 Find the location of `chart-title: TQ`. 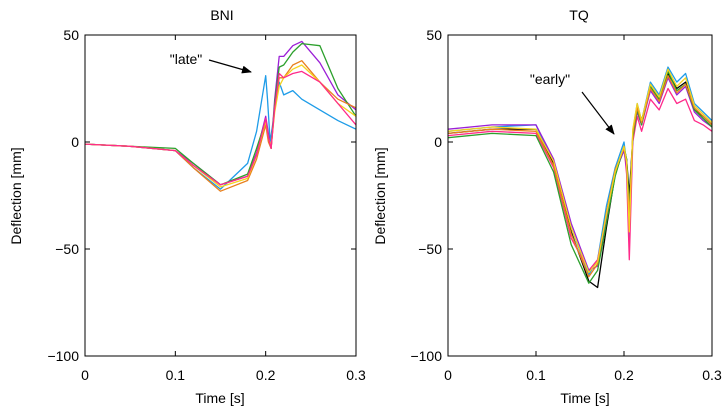

chart-title: TQ is located at coordinates (579, 15).